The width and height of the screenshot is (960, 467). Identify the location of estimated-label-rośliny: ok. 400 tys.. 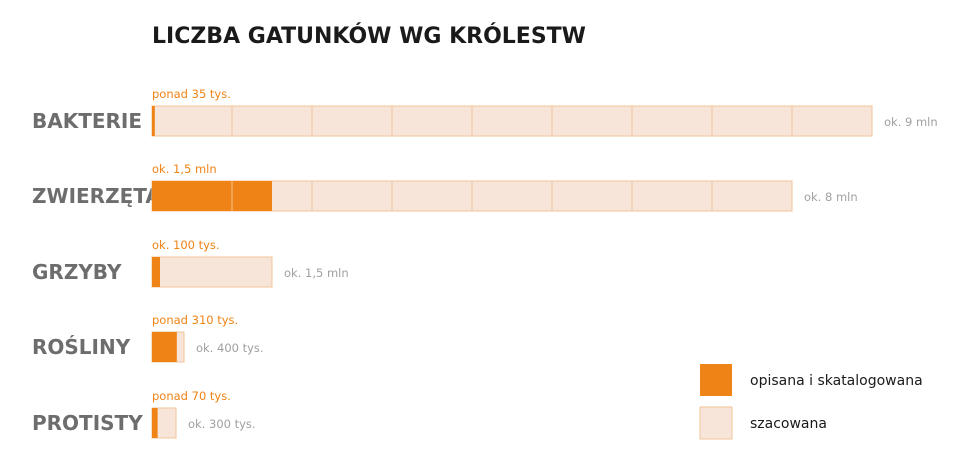
(230, 348).